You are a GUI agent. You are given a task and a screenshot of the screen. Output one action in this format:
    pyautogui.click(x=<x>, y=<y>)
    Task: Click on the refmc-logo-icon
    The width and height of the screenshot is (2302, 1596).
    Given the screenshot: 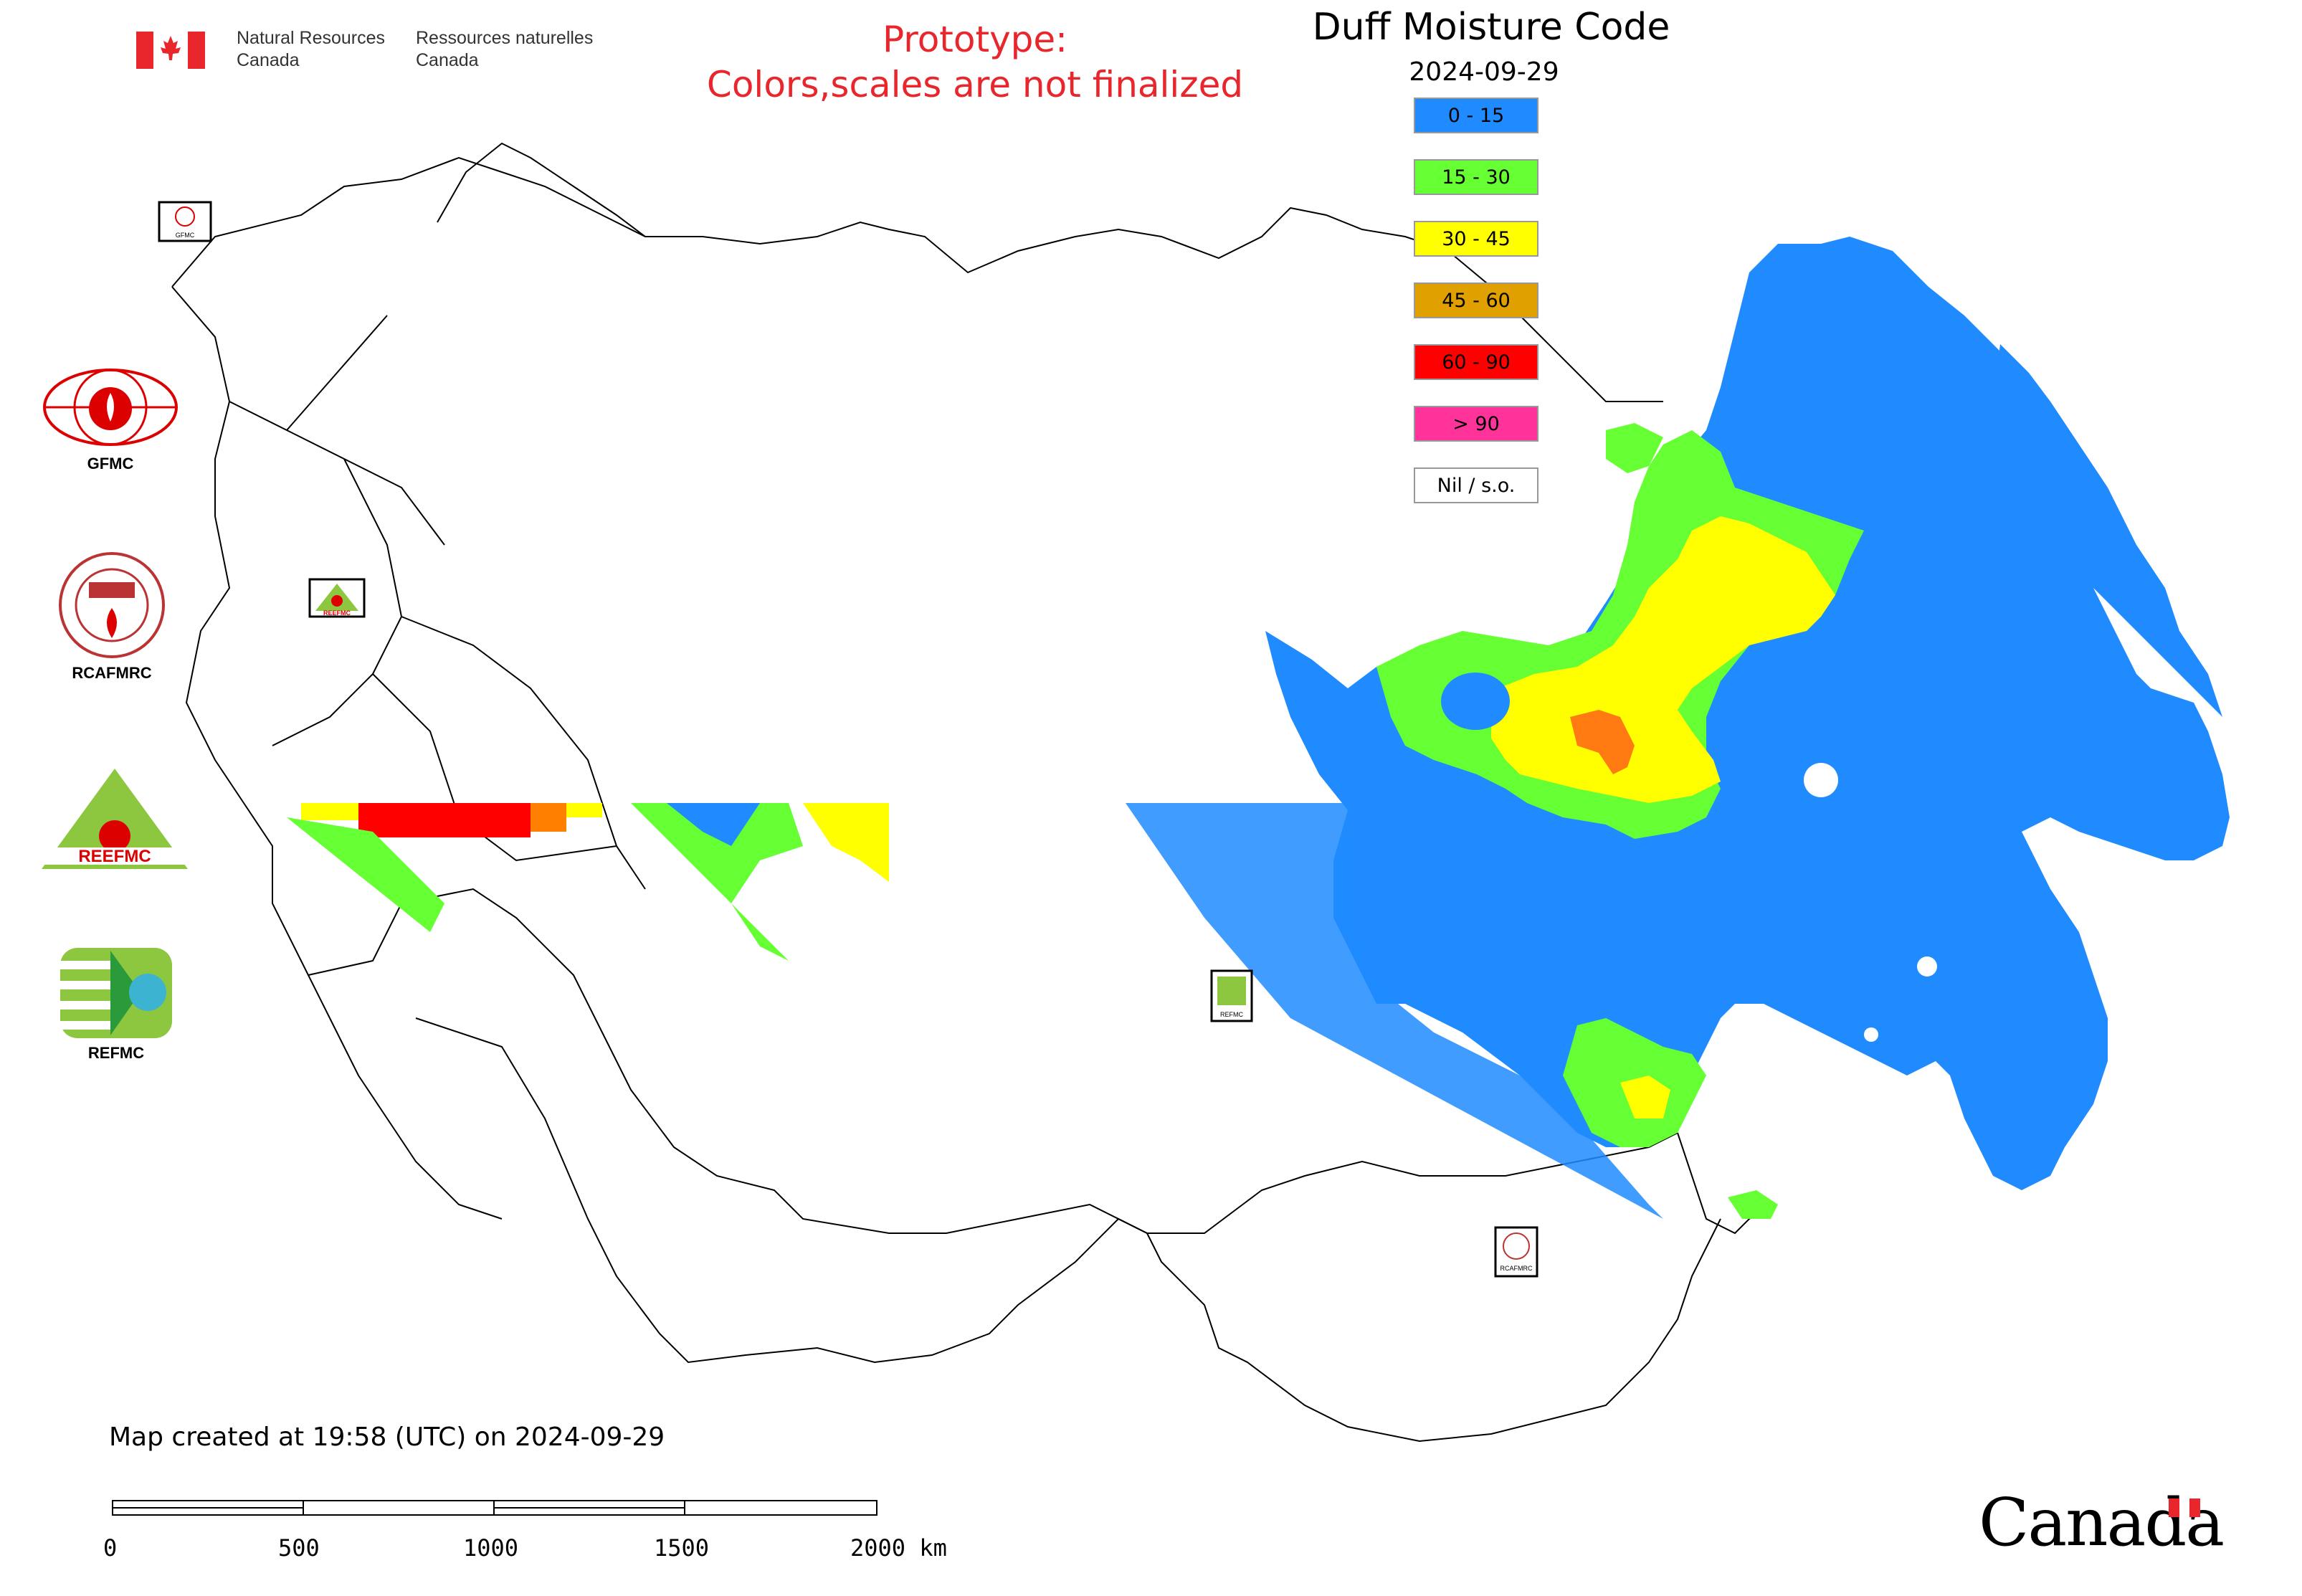 What is the action you would take?
    pyautogui.click(x=116, y=993)
    